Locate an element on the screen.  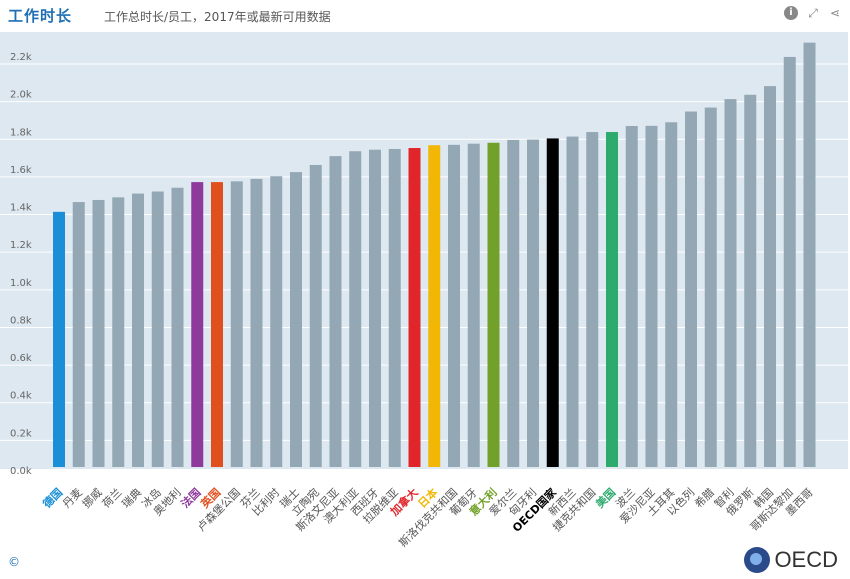
toolbar: i ⤢ ⋖ is located at coordinates (813, 13).